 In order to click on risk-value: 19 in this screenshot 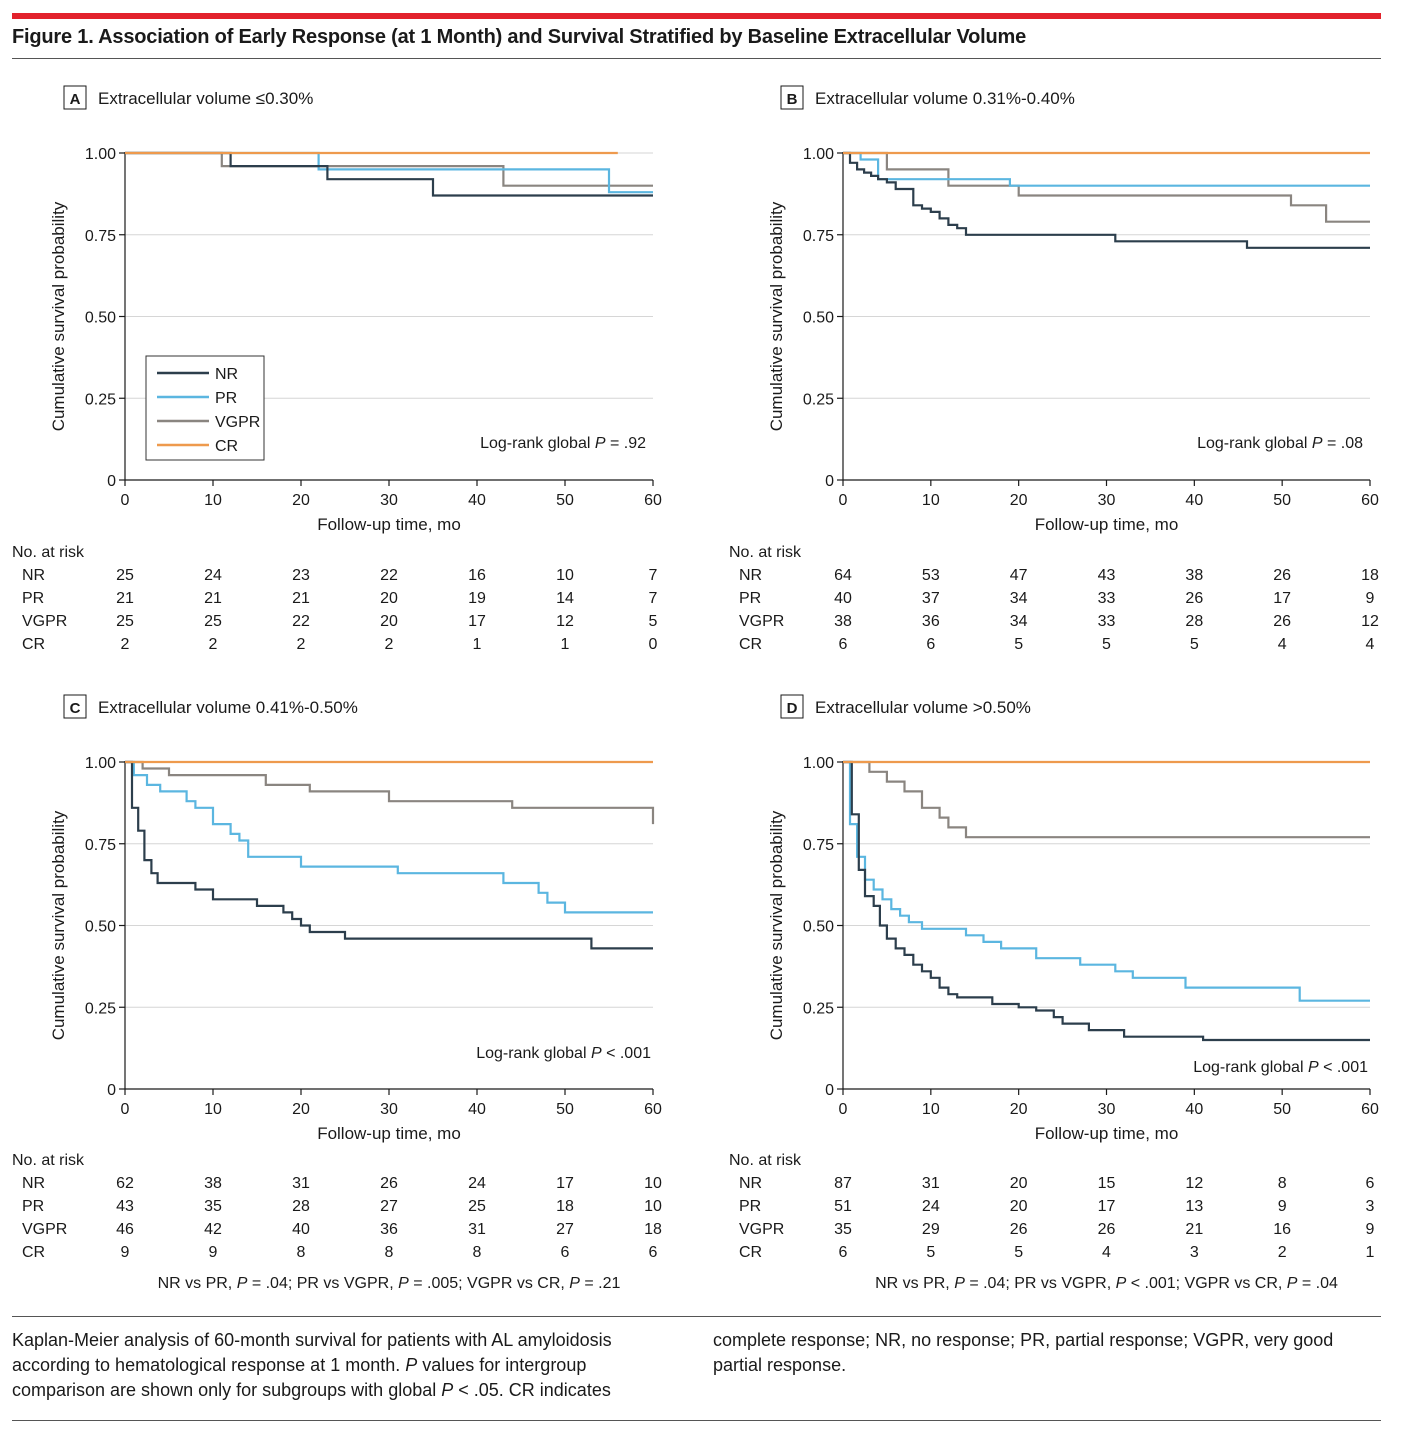, I will do `click(477, 598)`.